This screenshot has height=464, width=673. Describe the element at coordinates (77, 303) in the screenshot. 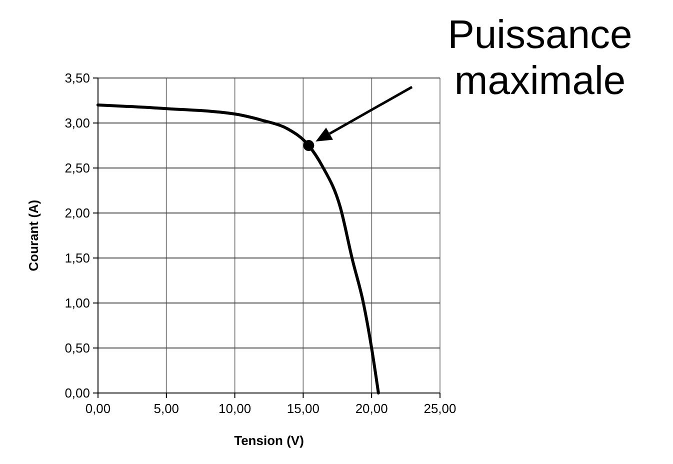

I see `y-tick-label: 1,00` at that location.